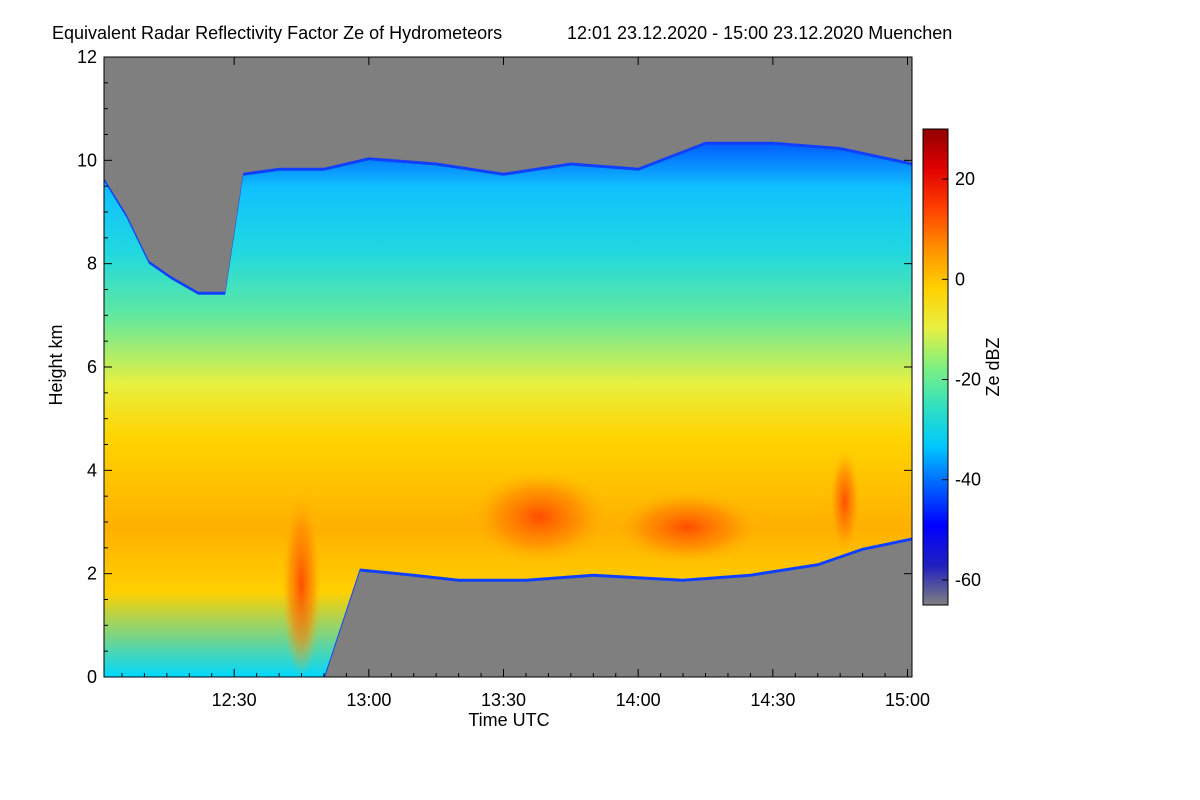 The height and width of the screenshot is (800, 1200). Describe the element at coordinates (968, 580) in the screenshot. I see `colorbar-tick-label: -60` at that location.